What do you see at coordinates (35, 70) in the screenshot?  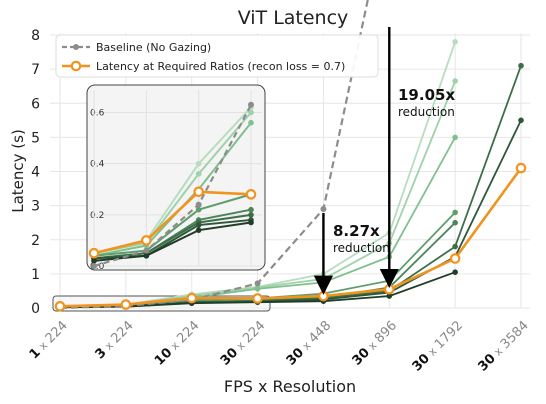 I see `y-tick-label: 7` at bounding box center [35, 70].